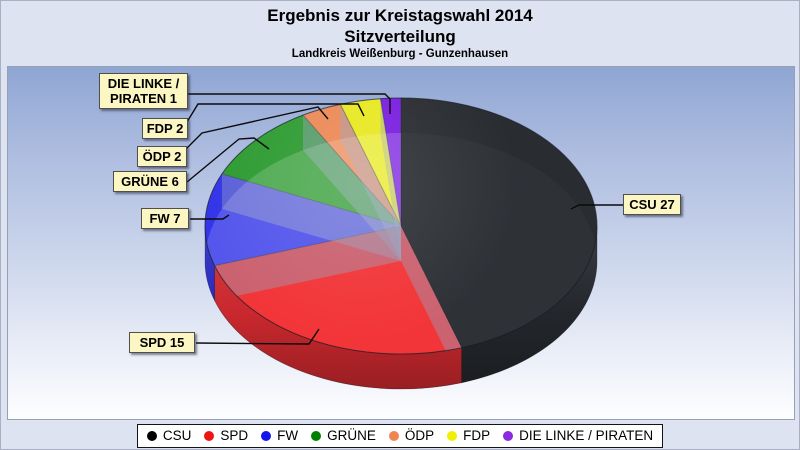 This screenshot has height=450, width=800. I want to click on callout-text: FW 7, so click(165, 218).